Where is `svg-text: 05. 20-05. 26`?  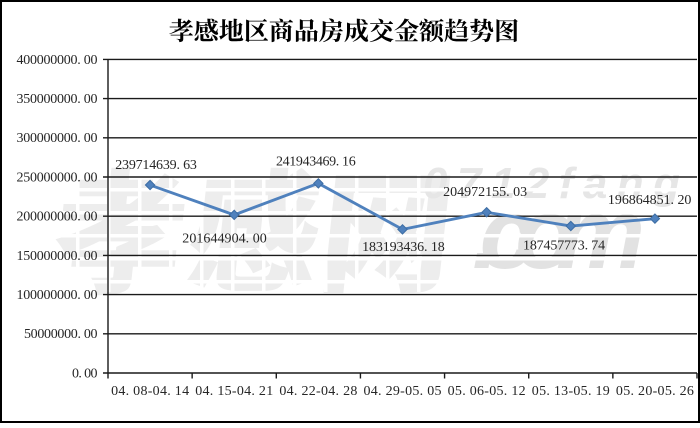 svg-text: 05. 20-05. 26 is located at coordinates (655, 391).